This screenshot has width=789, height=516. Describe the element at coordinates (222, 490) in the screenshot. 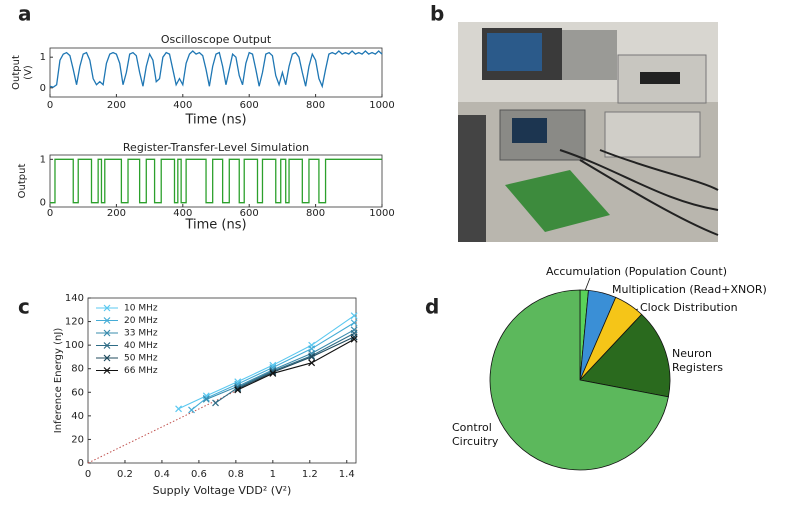

I see `x-axis-label: Supply Voltage VDD² (V²)` at that location.